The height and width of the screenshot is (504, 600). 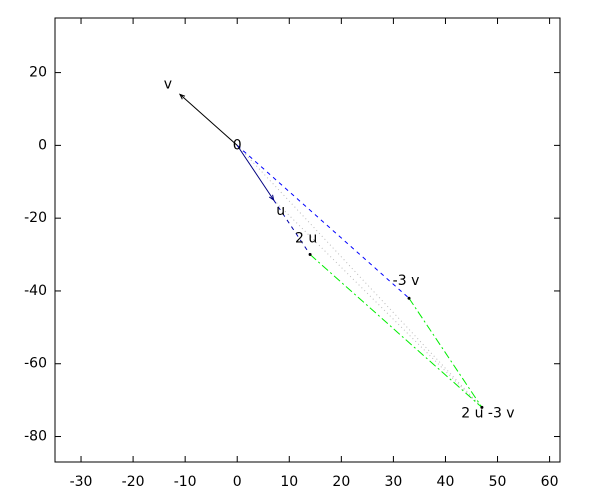 What do you see at coordinates (35, 291) in the screenshot?
I see `y-tick-label: -40` at bounding box center [35, 291].